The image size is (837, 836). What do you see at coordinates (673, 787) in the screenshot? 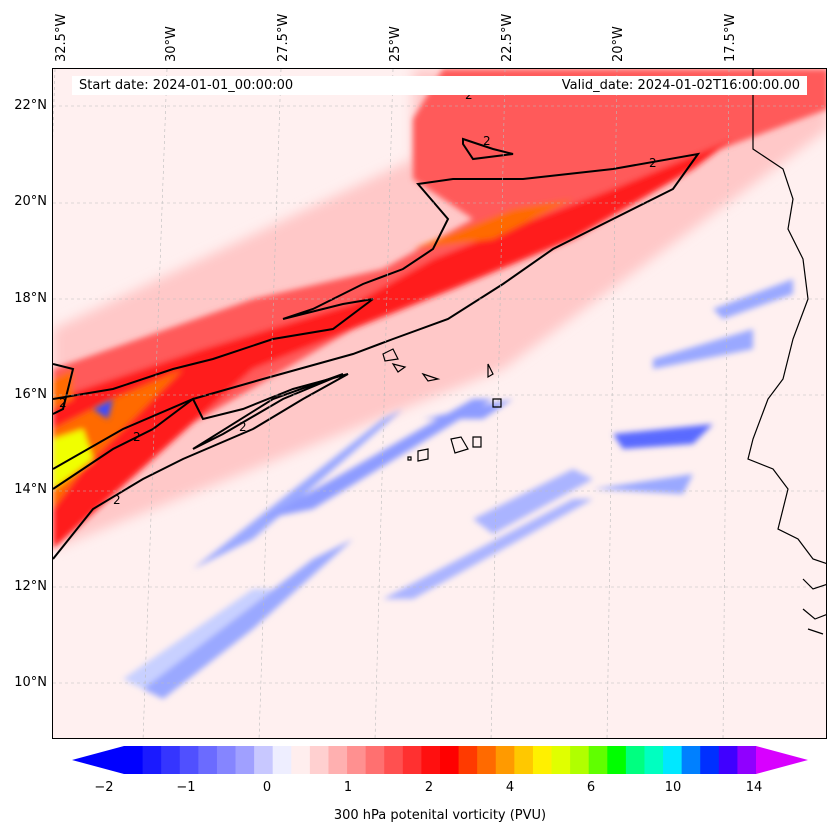
I see `colorbar-tick: 10` at bounding box center [673, 787].